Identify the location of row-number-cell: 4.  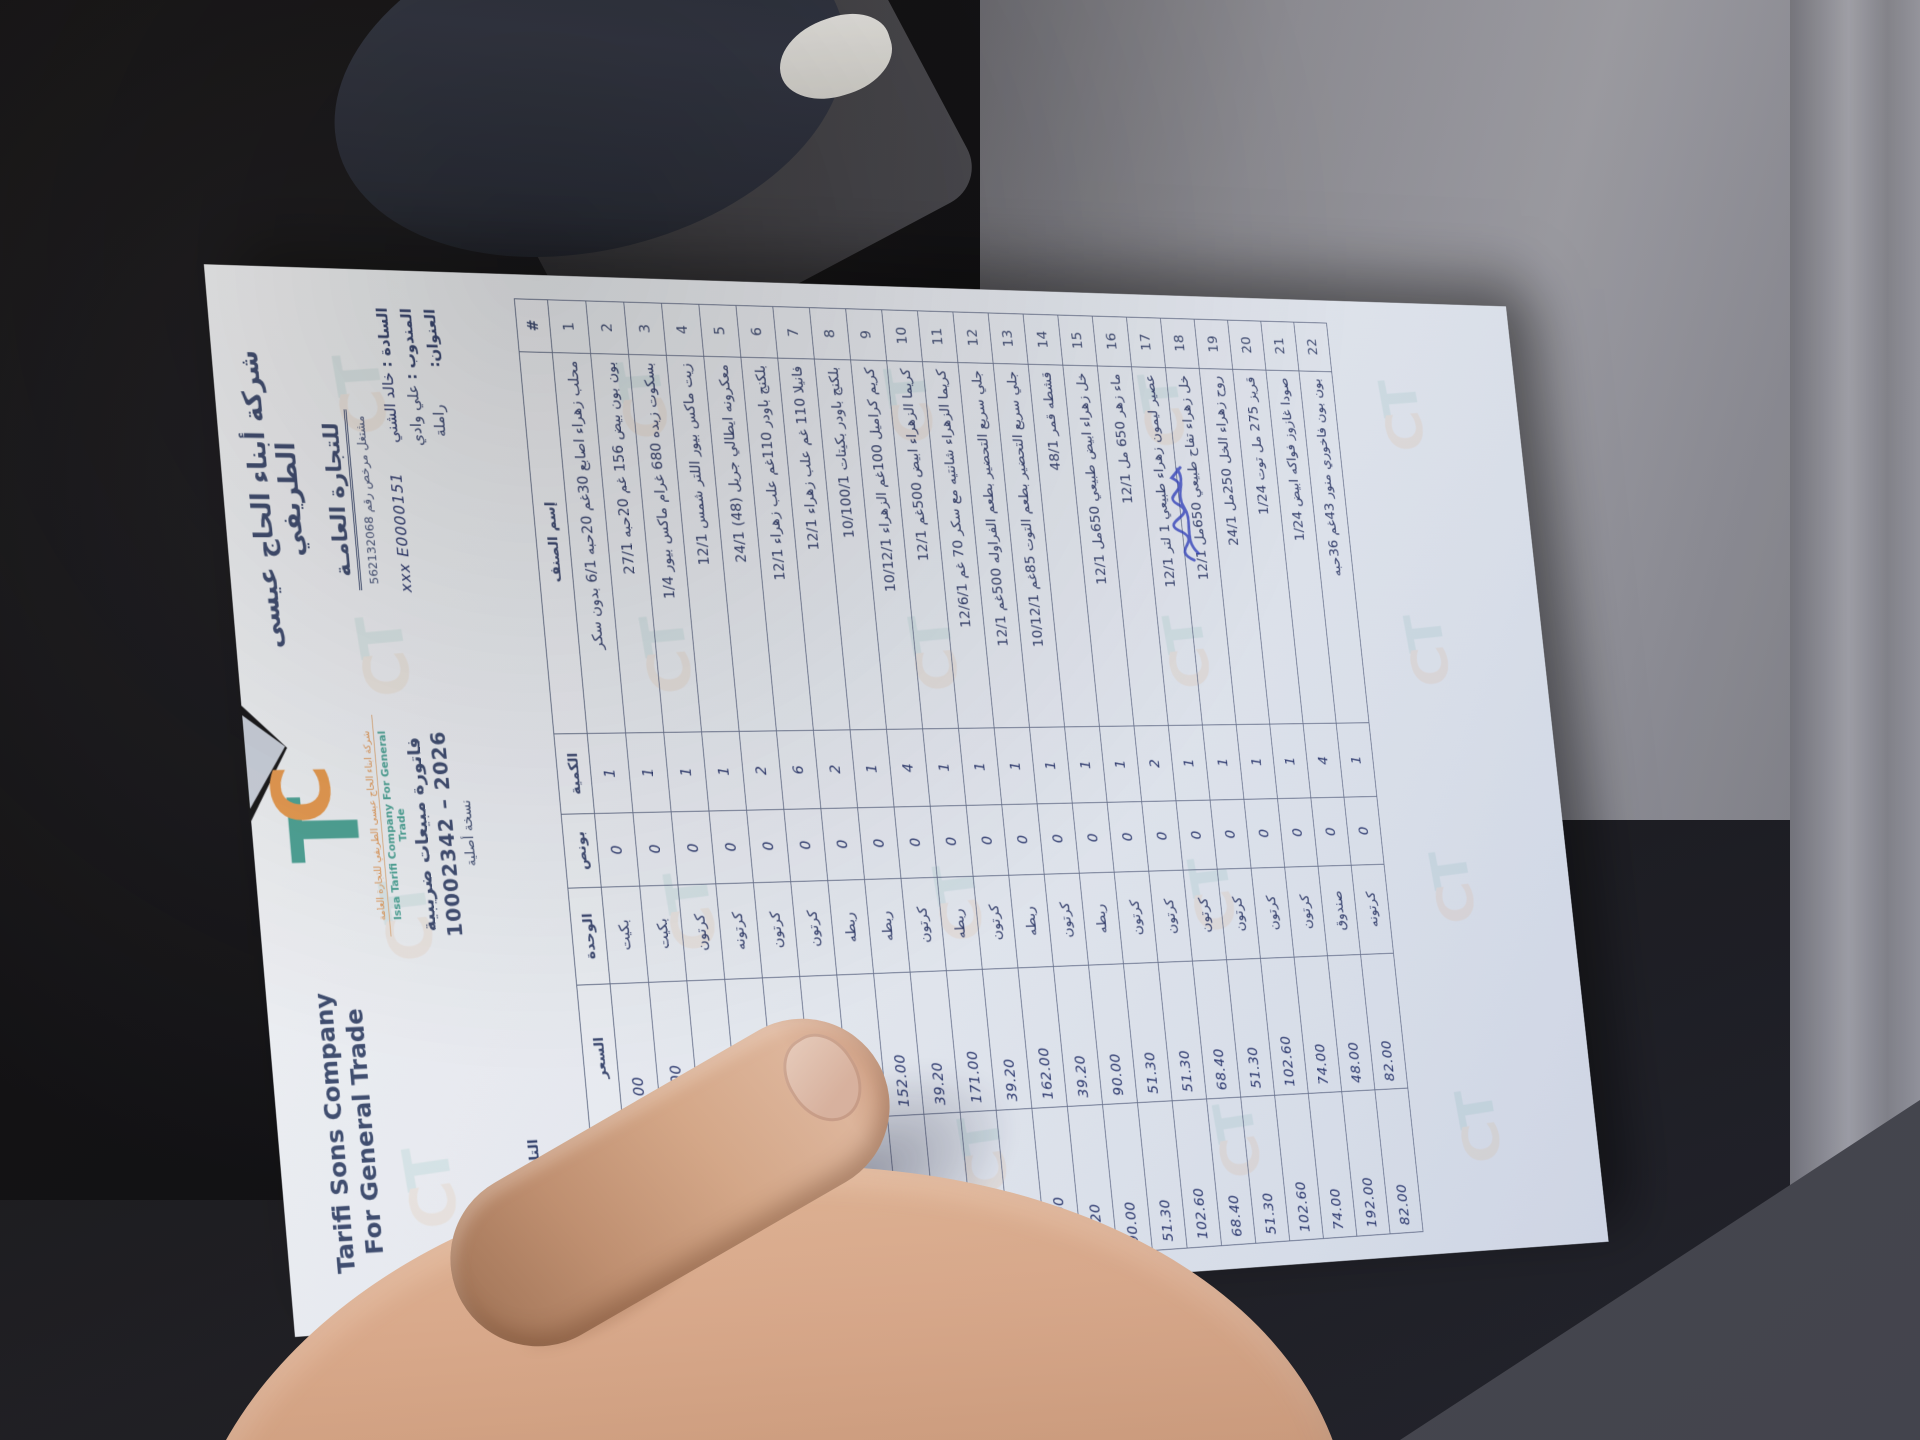
(682, 329).